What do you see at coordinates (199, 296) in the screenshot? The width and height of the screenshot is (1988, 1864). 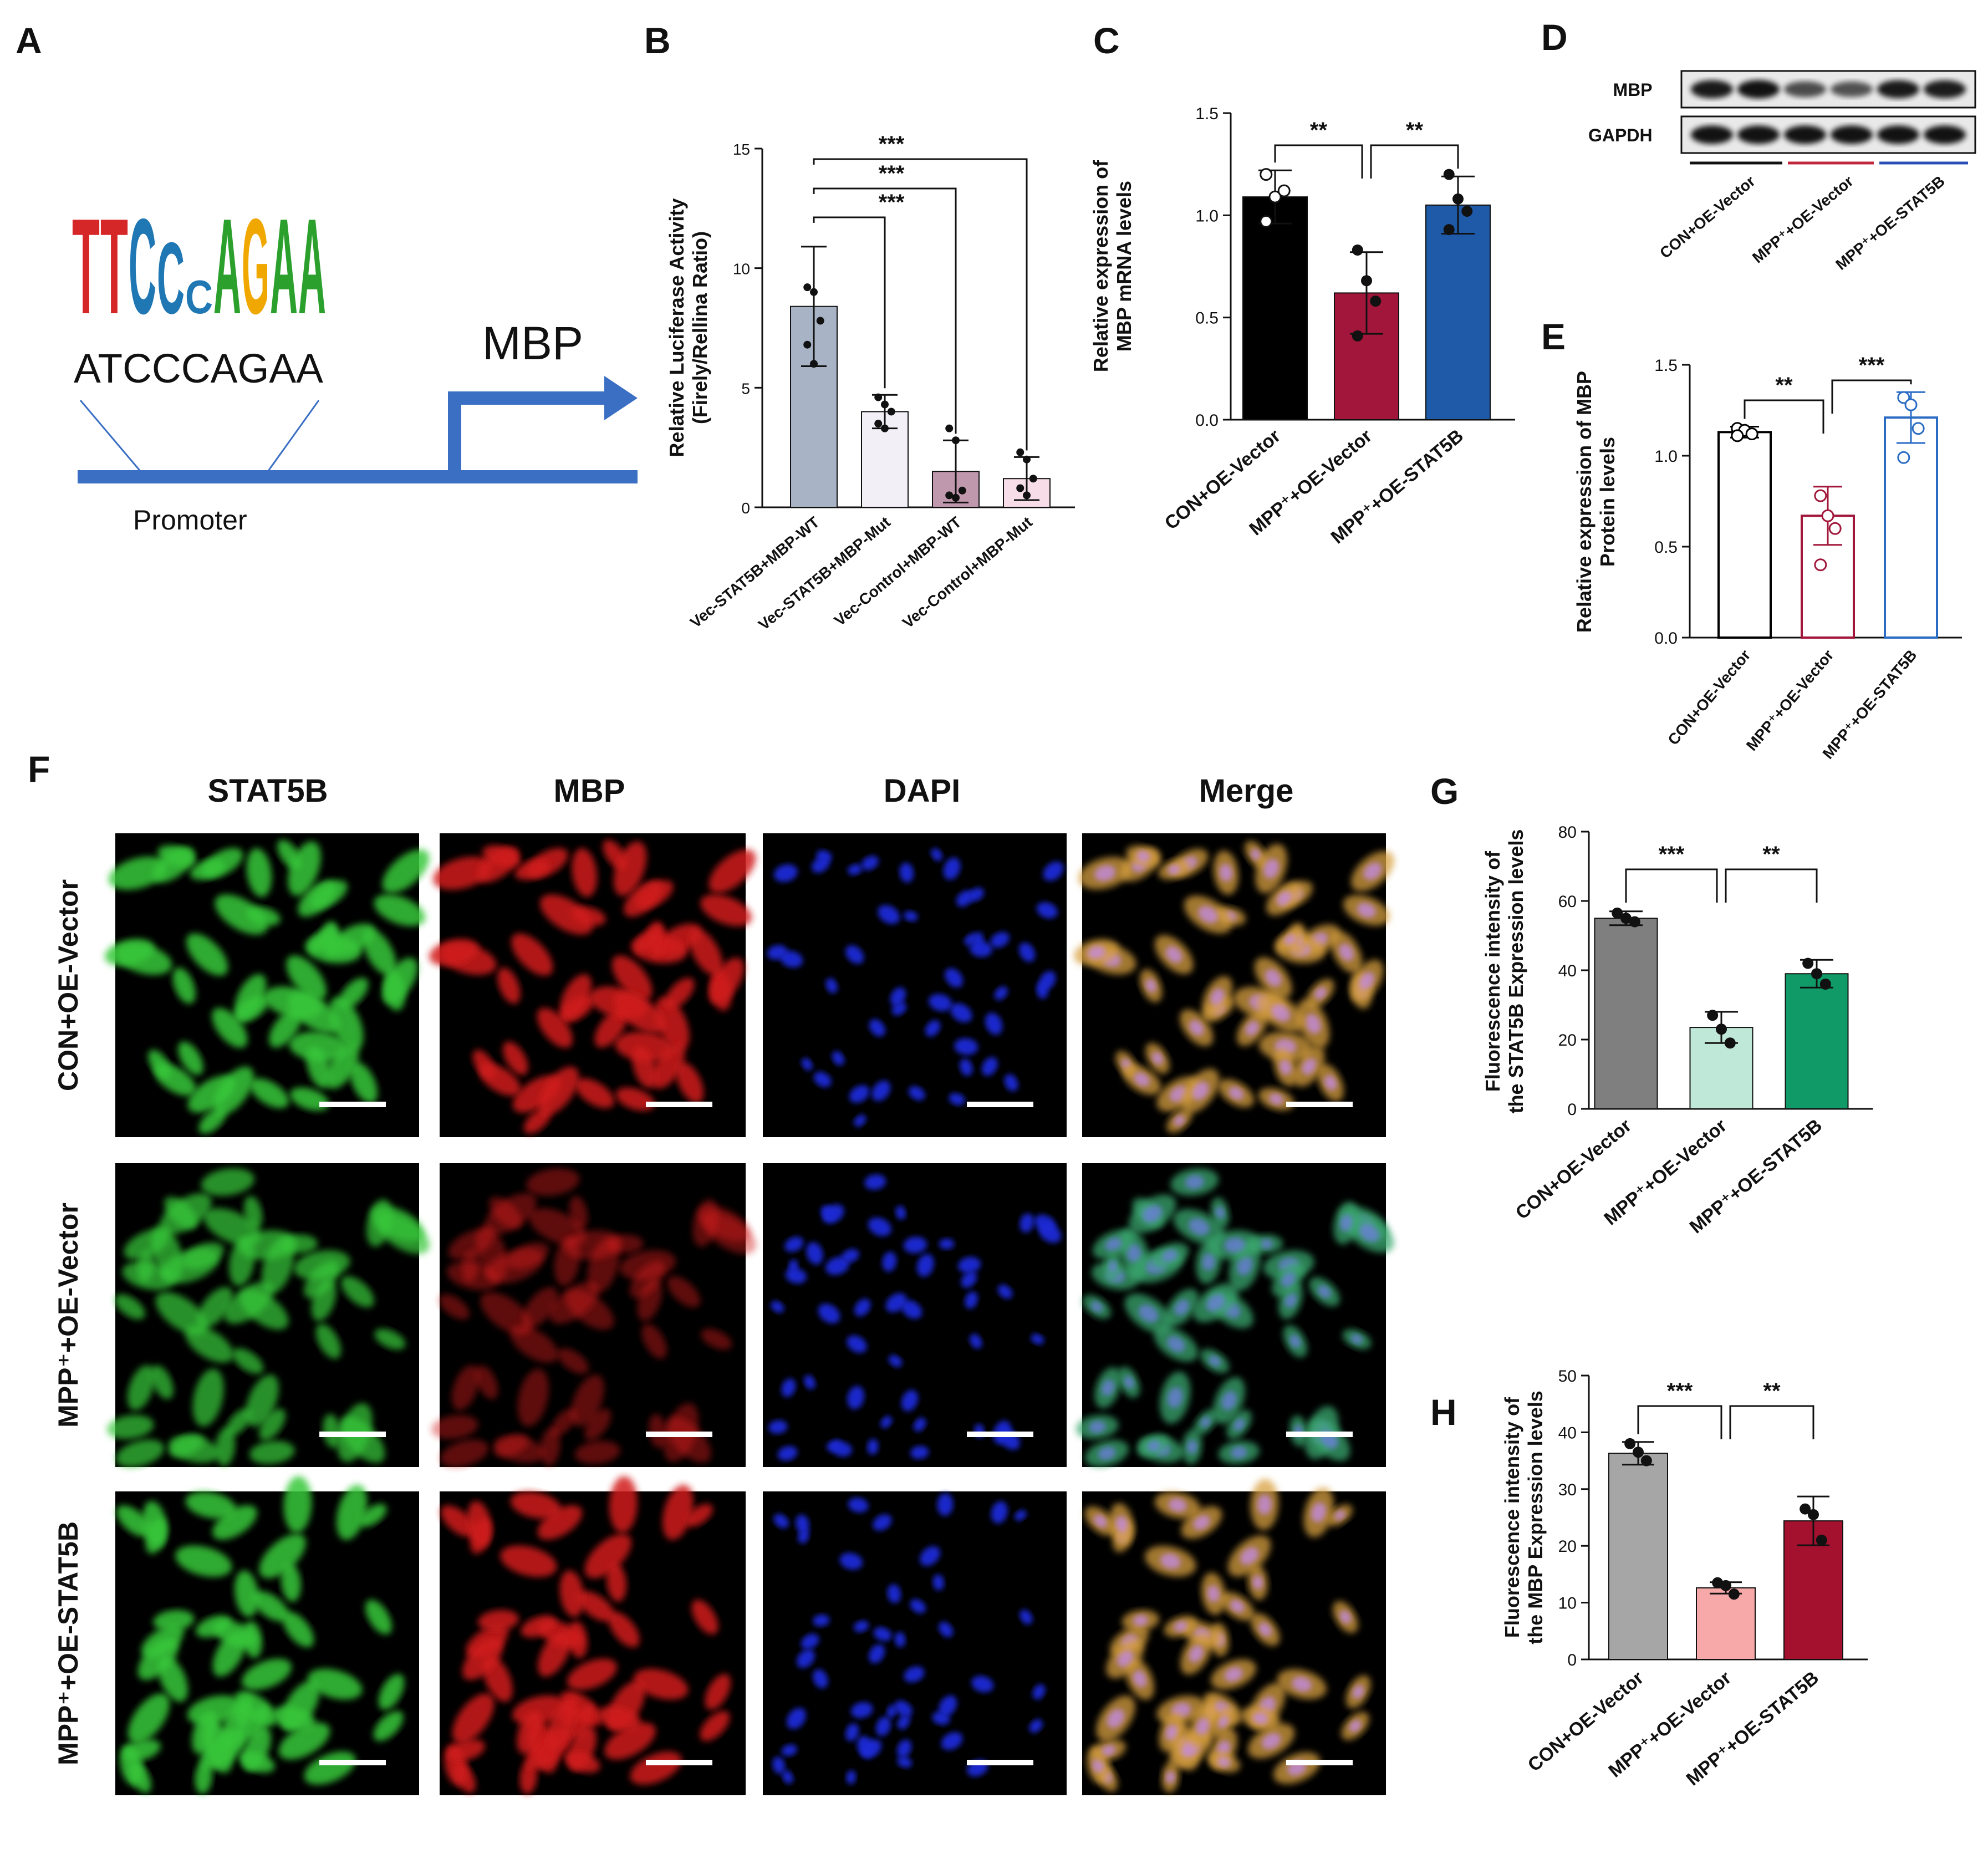 I see `motif-letter: C` at bounding box center [199, 296].